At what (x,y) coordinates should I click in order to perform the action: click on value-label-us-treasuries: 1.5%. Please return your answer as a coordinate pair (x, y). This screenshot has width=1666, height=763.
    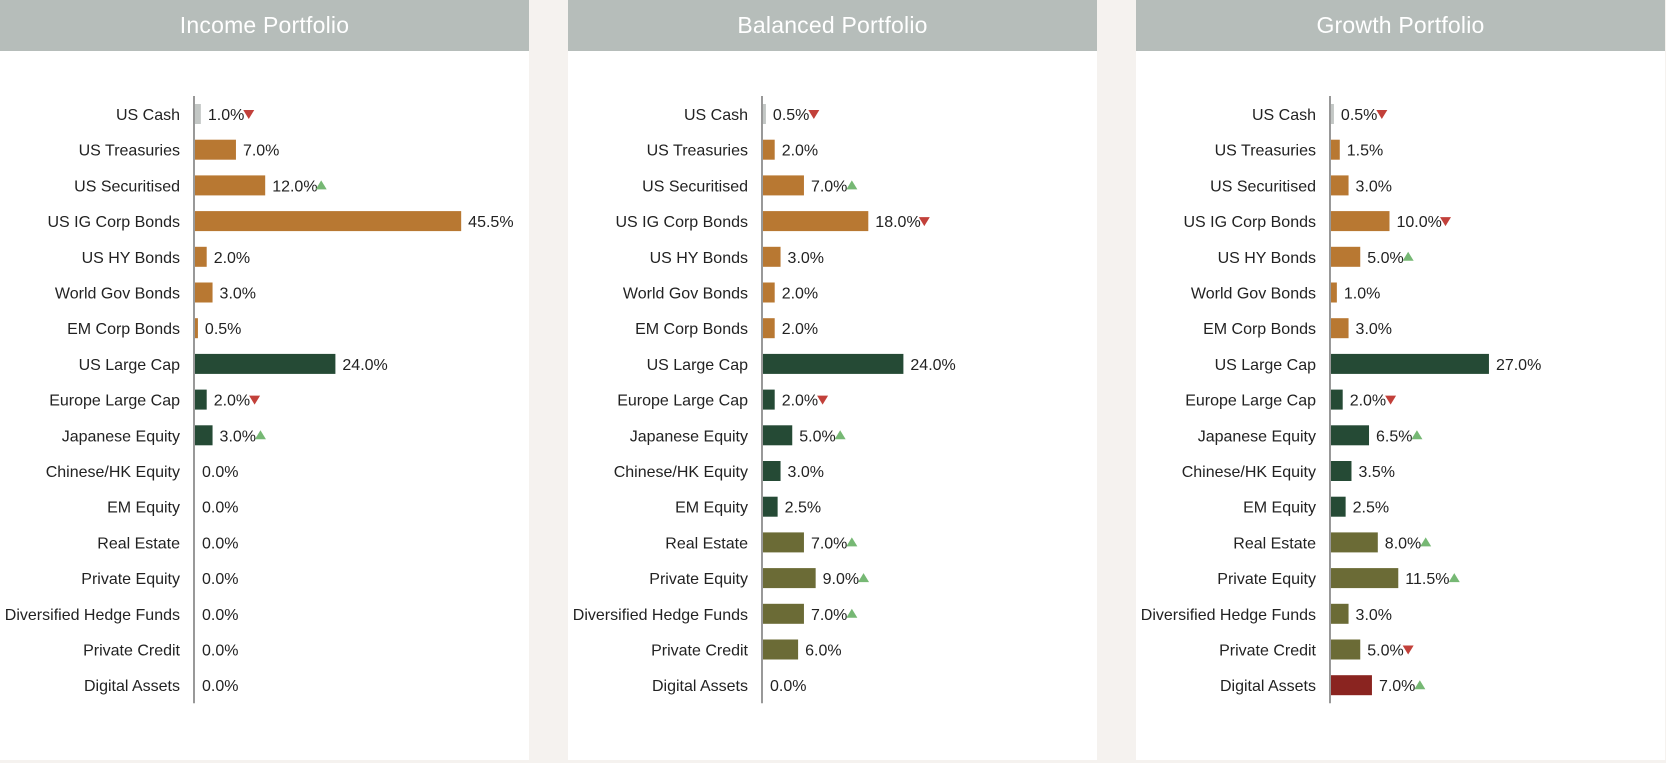
    Looking at the image, I should click on (1365, 151).